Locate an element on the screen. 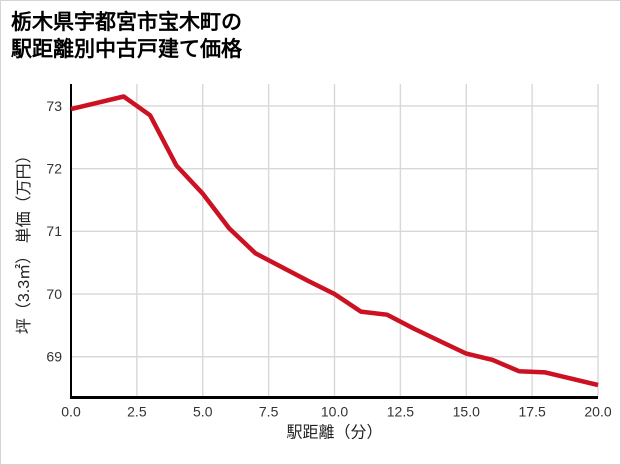 The width and height of the screenshot is (621, 465). y-tick-label: 72 is located at coordinates (54, 169).